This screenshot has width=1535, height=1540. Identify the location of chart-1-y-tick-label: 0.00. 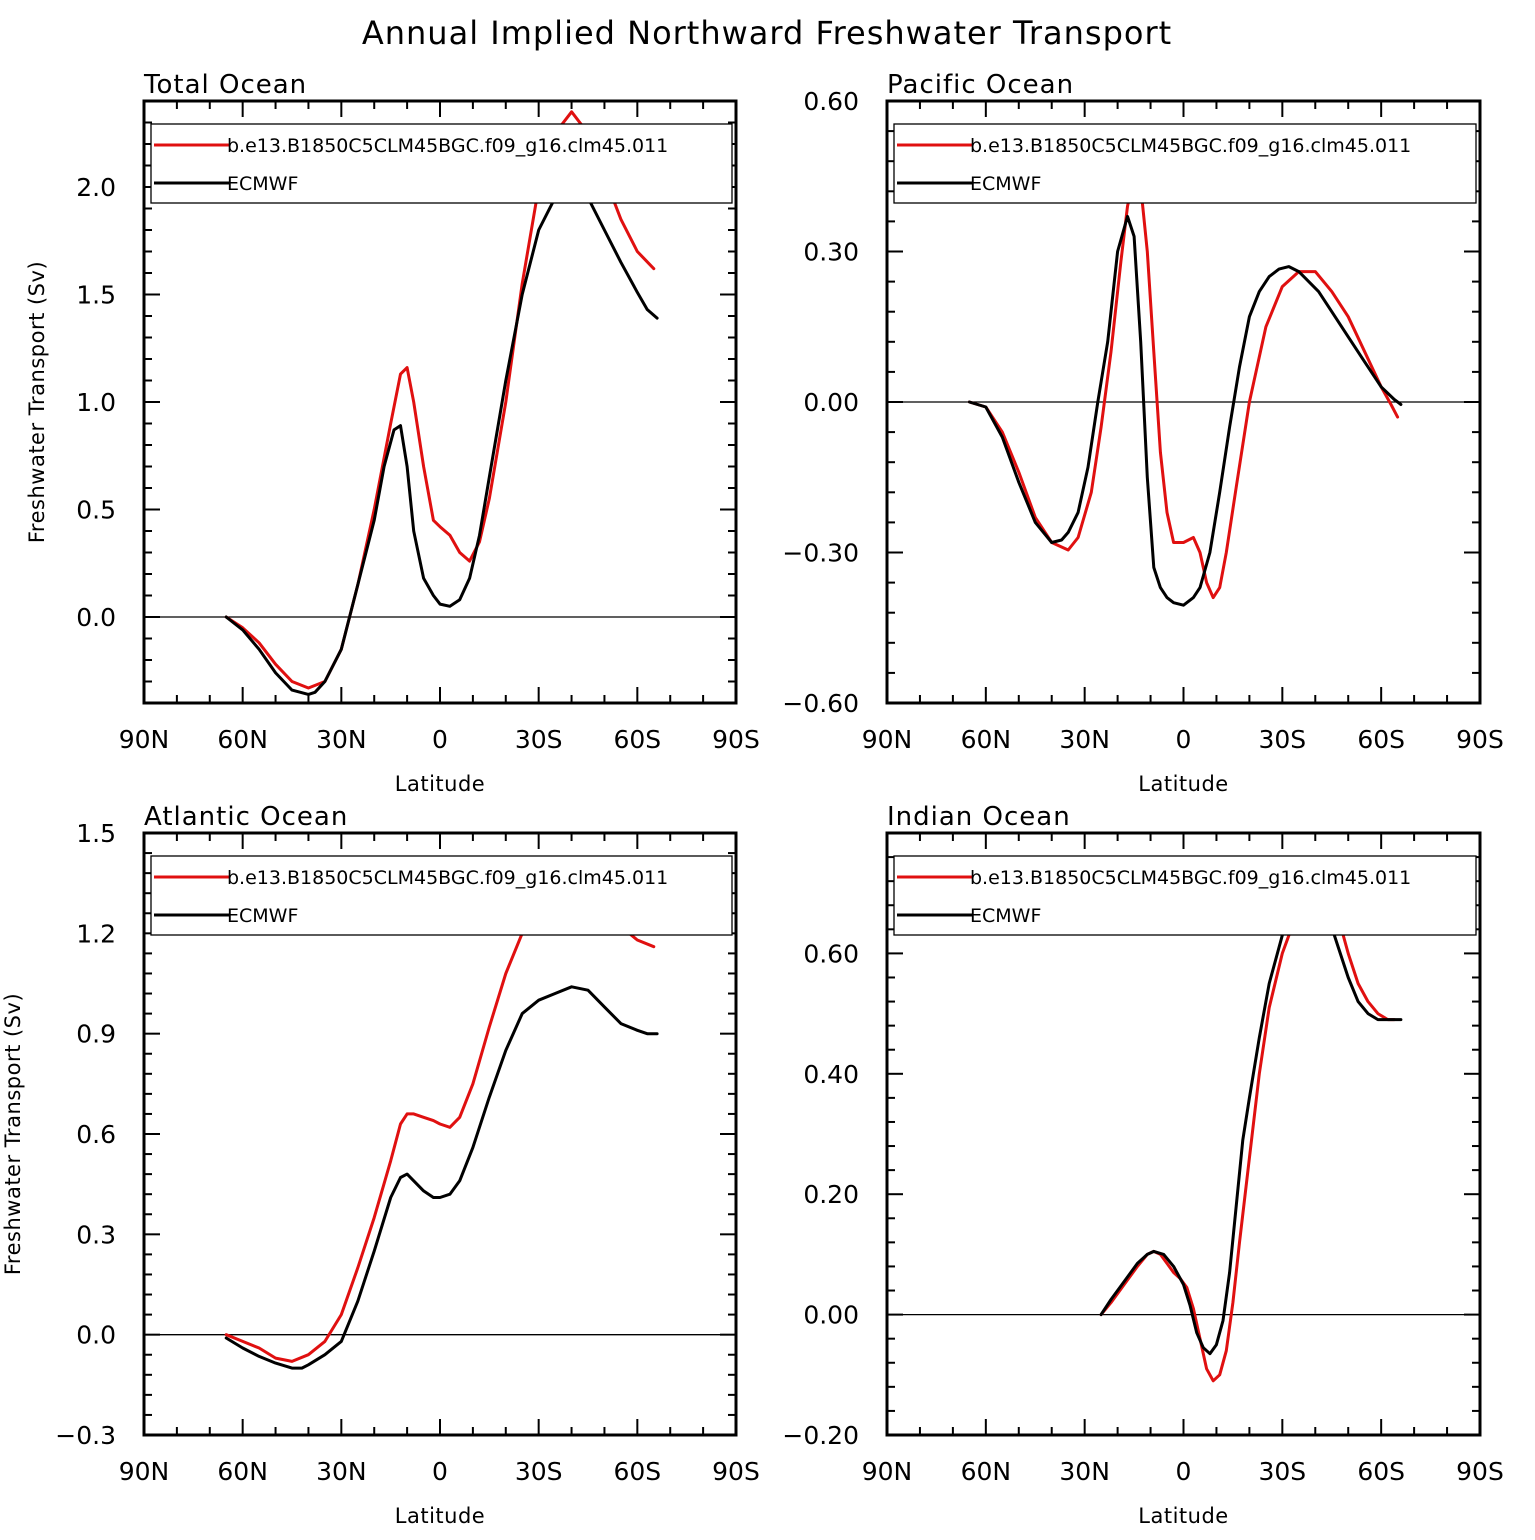
(831, 402).